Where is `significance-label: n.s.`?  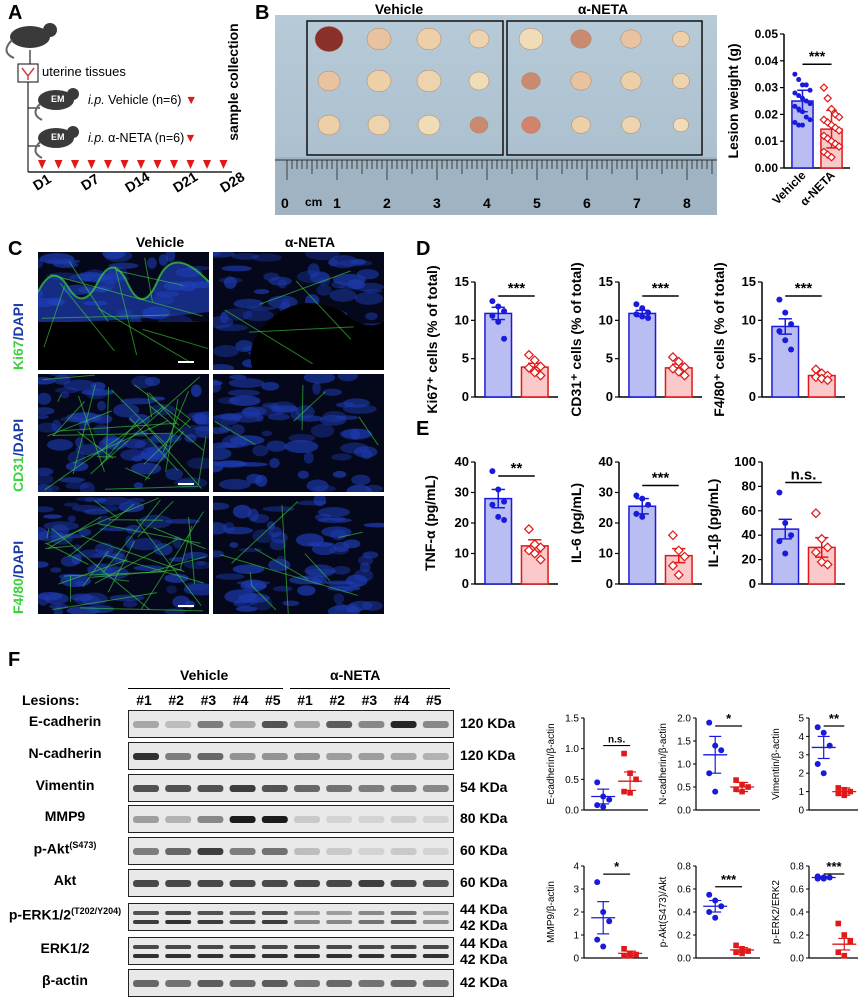
significance-label: n.s. is located at coordinates (616, 740).